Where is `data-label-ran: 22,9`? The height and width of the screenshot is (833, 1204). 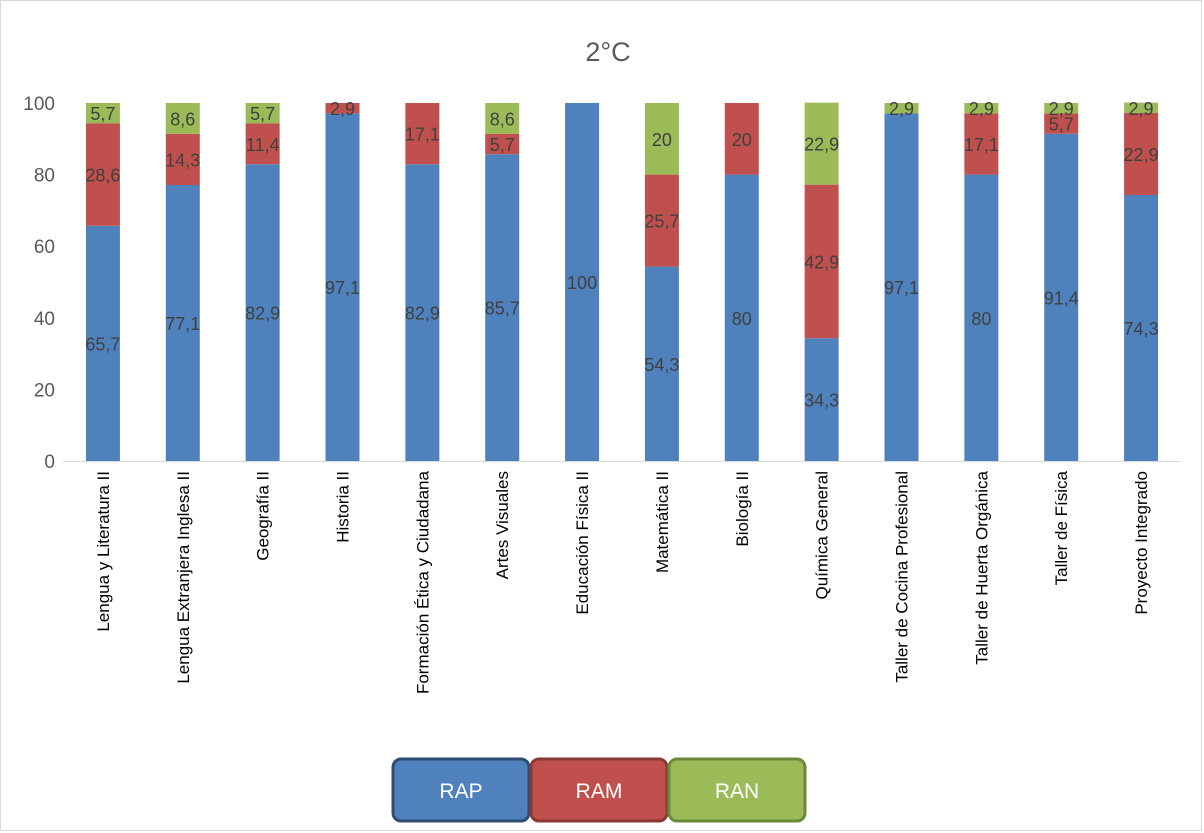 data-label-ran: 22,9 is located at coordinates (821, 145).